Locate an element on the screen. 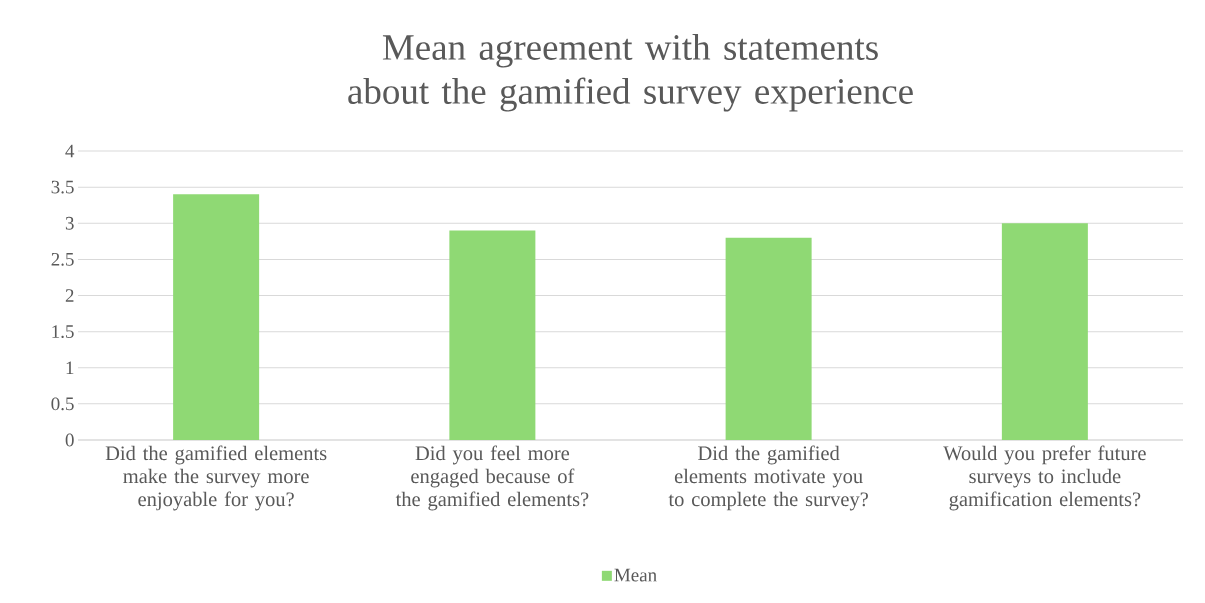 This screenshot has height=603, width=1205. y-tick-label: 0.5 is located at coordinates (62, 404).